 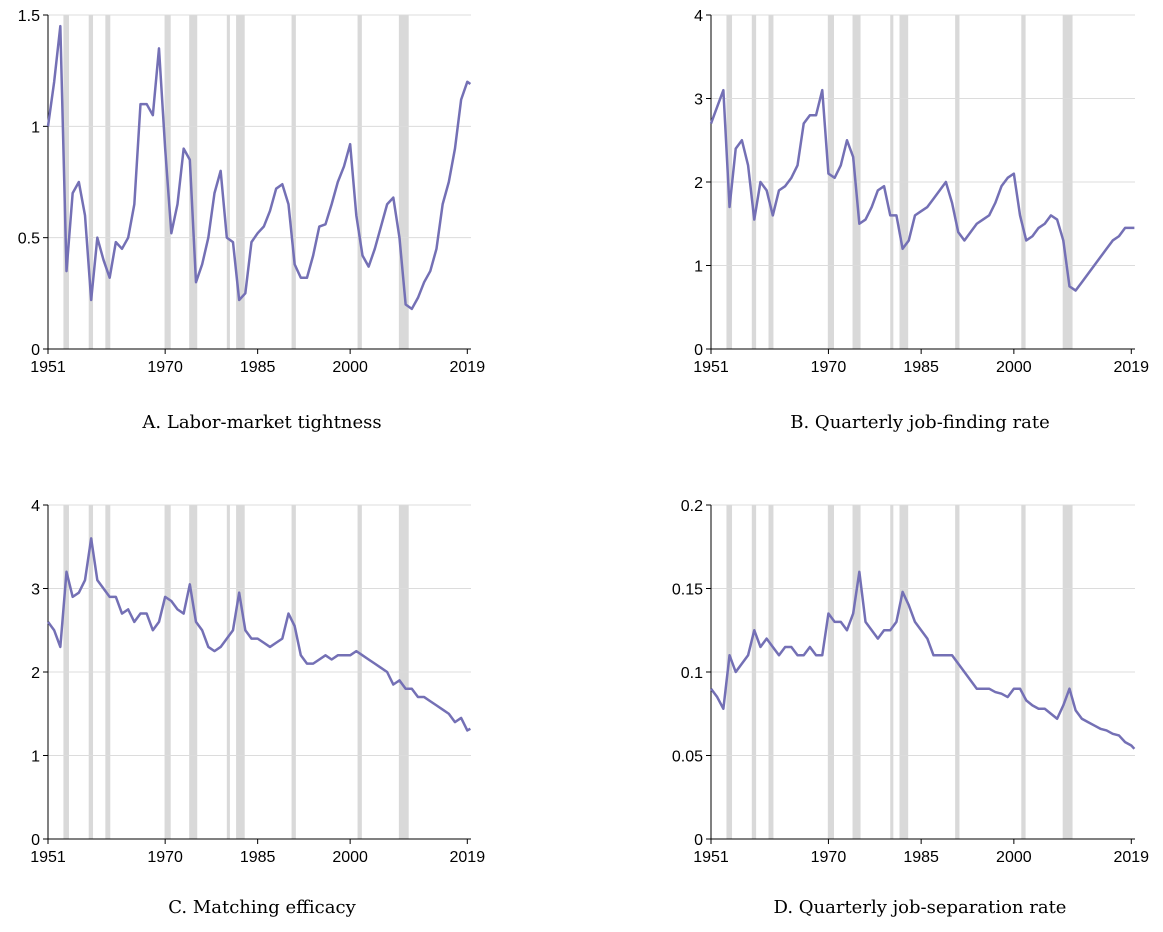 What do you see at coordinates (692, 673) in the screenshot?
I see `y-tick-label: 0.1` at bounding box center [692, 673].